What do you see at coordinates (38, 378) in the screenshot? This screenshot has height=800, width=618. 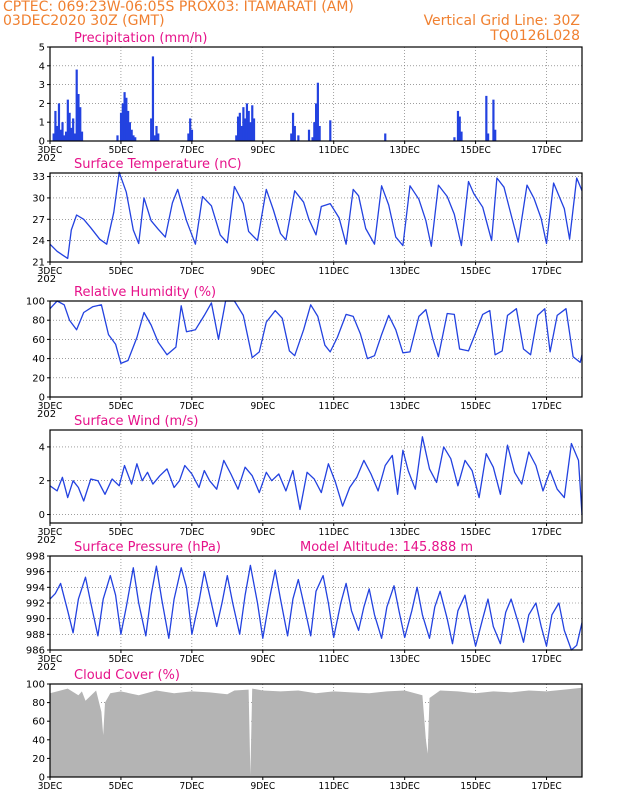 I see `ytick-label: 20` at bounding box center [38, 378].